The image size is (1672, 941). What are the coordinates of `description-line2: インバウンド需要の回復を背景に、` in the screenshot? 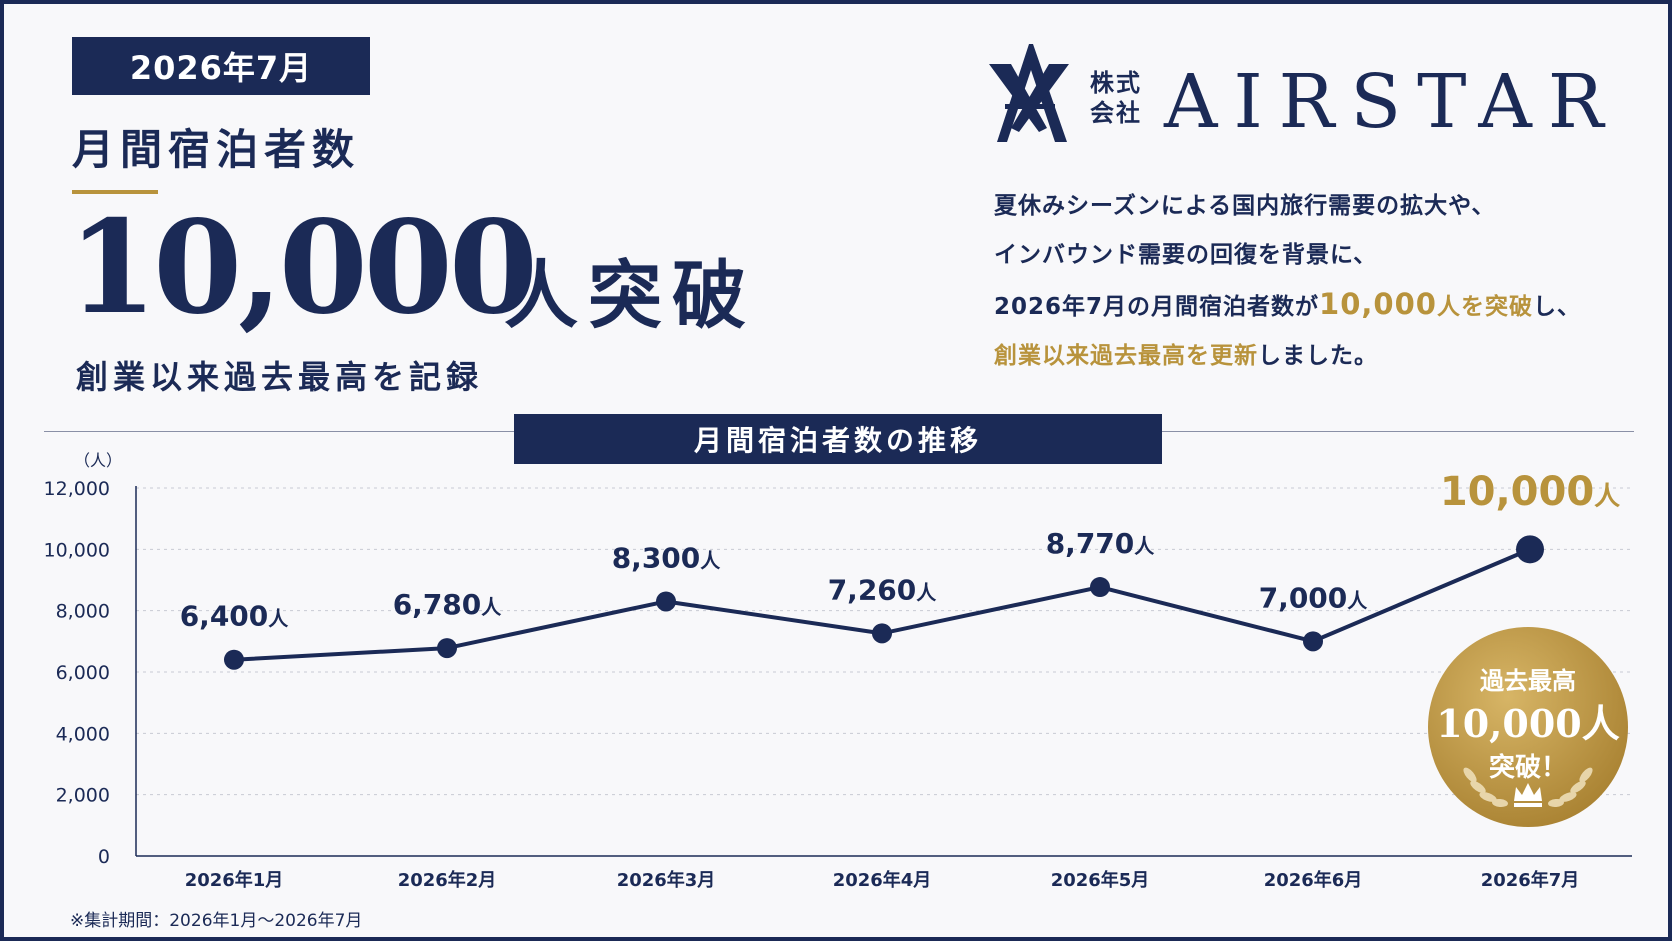 It's located at (1186, 255).